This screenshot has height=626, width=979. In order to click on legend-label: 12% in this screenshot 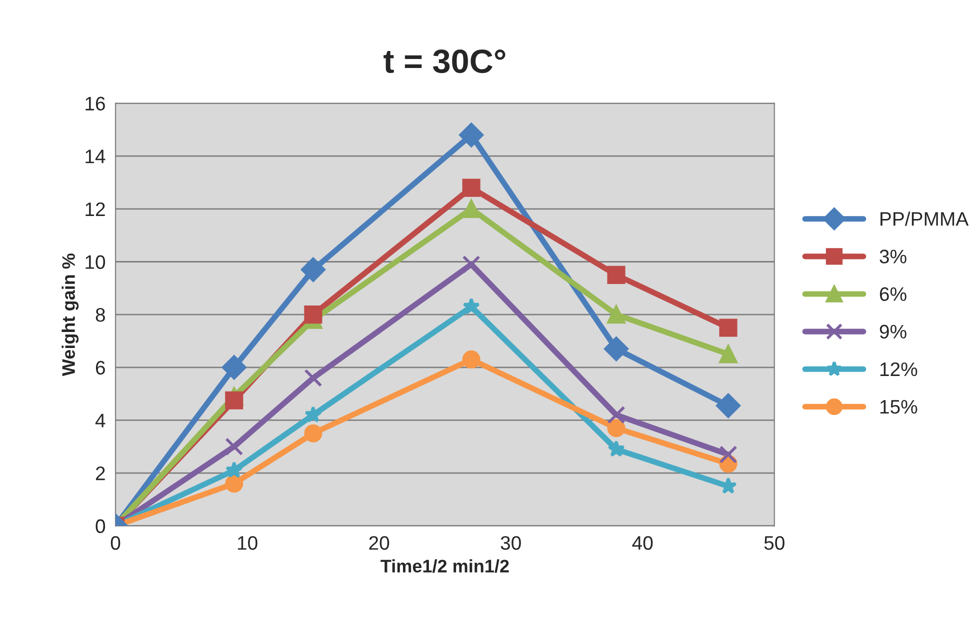, I will do `click(899, 369)`.